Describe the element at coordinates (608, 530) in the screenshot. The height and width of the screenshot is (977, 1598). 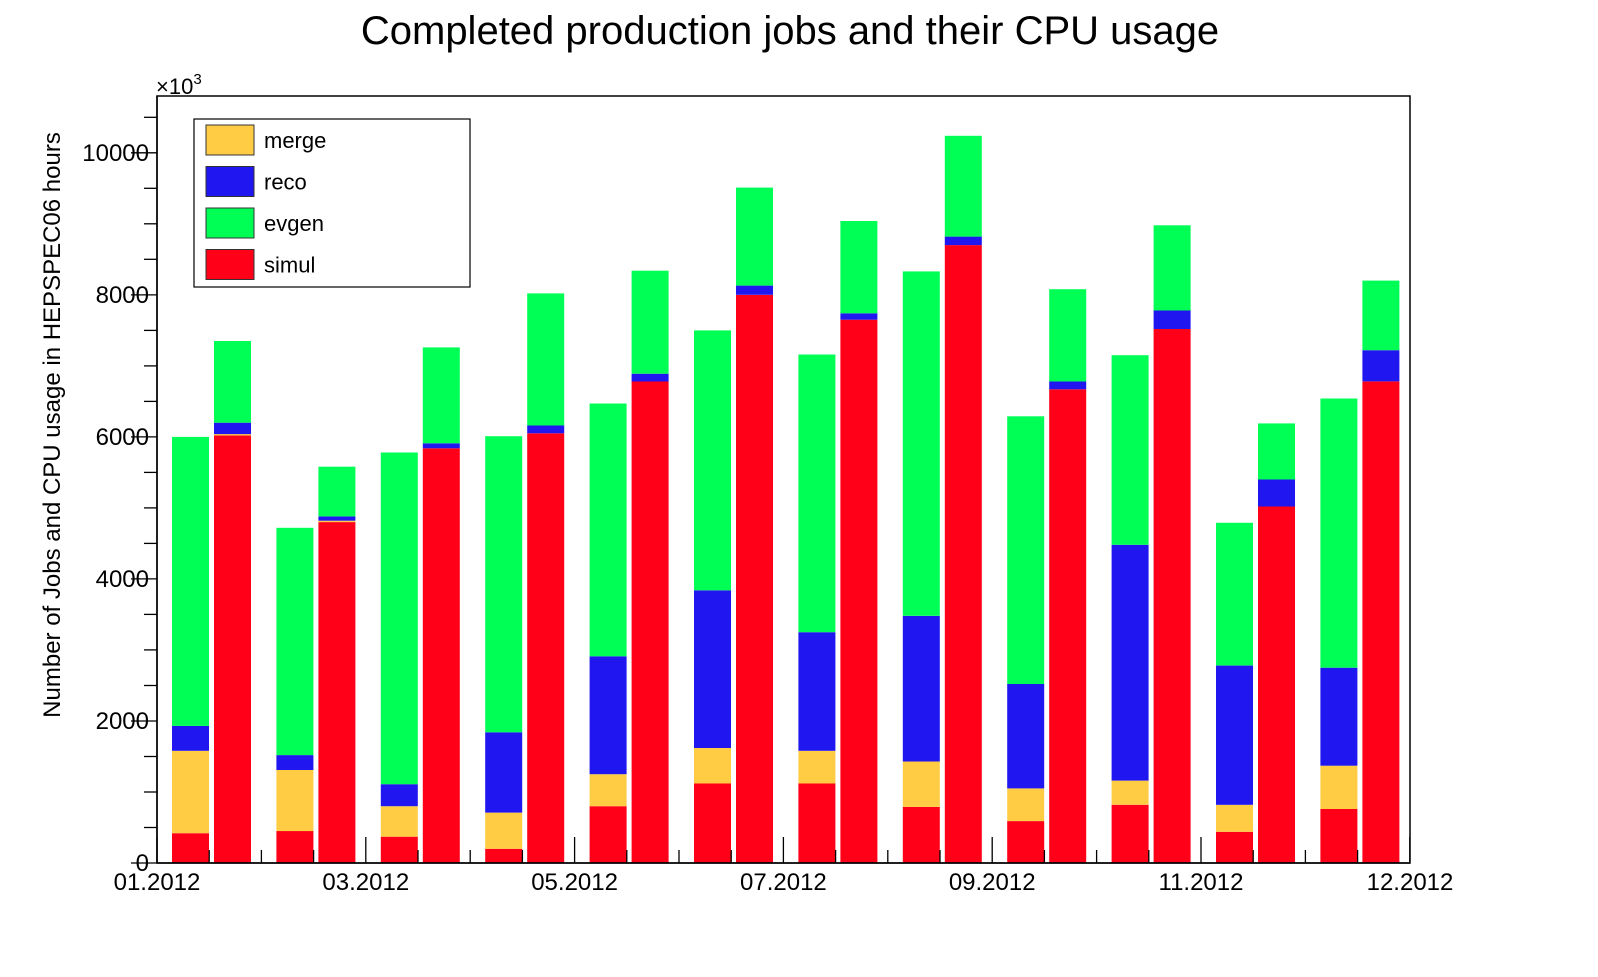
I see `bar-jobs-evgen-05.2012` at that location.